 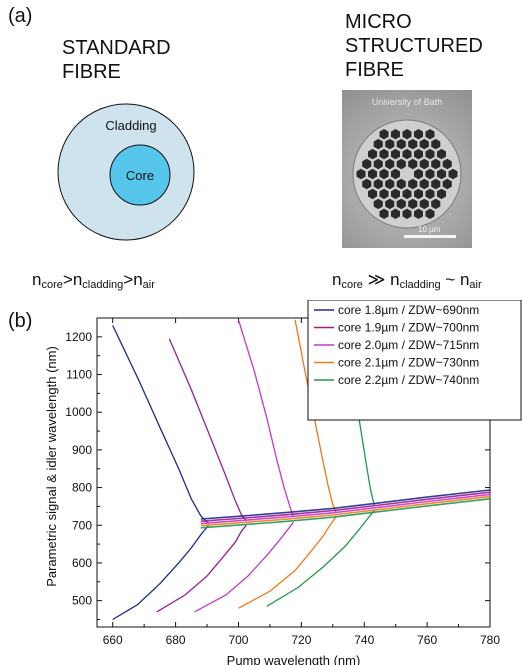 What do you see at coordinates (378, 22) in the screenshot?
I see `micro-heading-line1: MICRO` at bounding box center [378, 22].